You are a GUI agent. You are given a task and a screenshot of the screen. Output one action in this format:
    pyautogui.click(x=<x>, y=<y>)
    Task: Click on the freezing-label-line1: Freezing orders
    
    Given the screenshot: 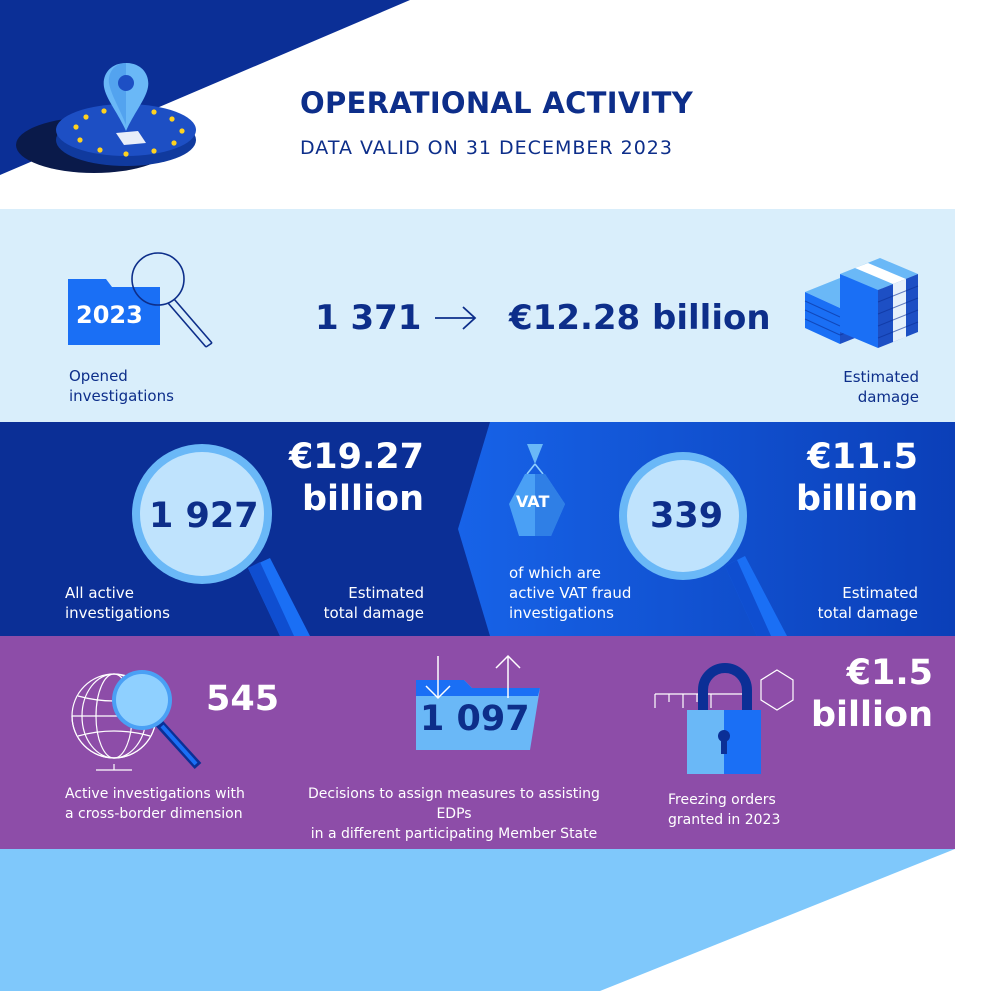 What is the action you would take?
    pyautogui.click(x=722, y=800)
    